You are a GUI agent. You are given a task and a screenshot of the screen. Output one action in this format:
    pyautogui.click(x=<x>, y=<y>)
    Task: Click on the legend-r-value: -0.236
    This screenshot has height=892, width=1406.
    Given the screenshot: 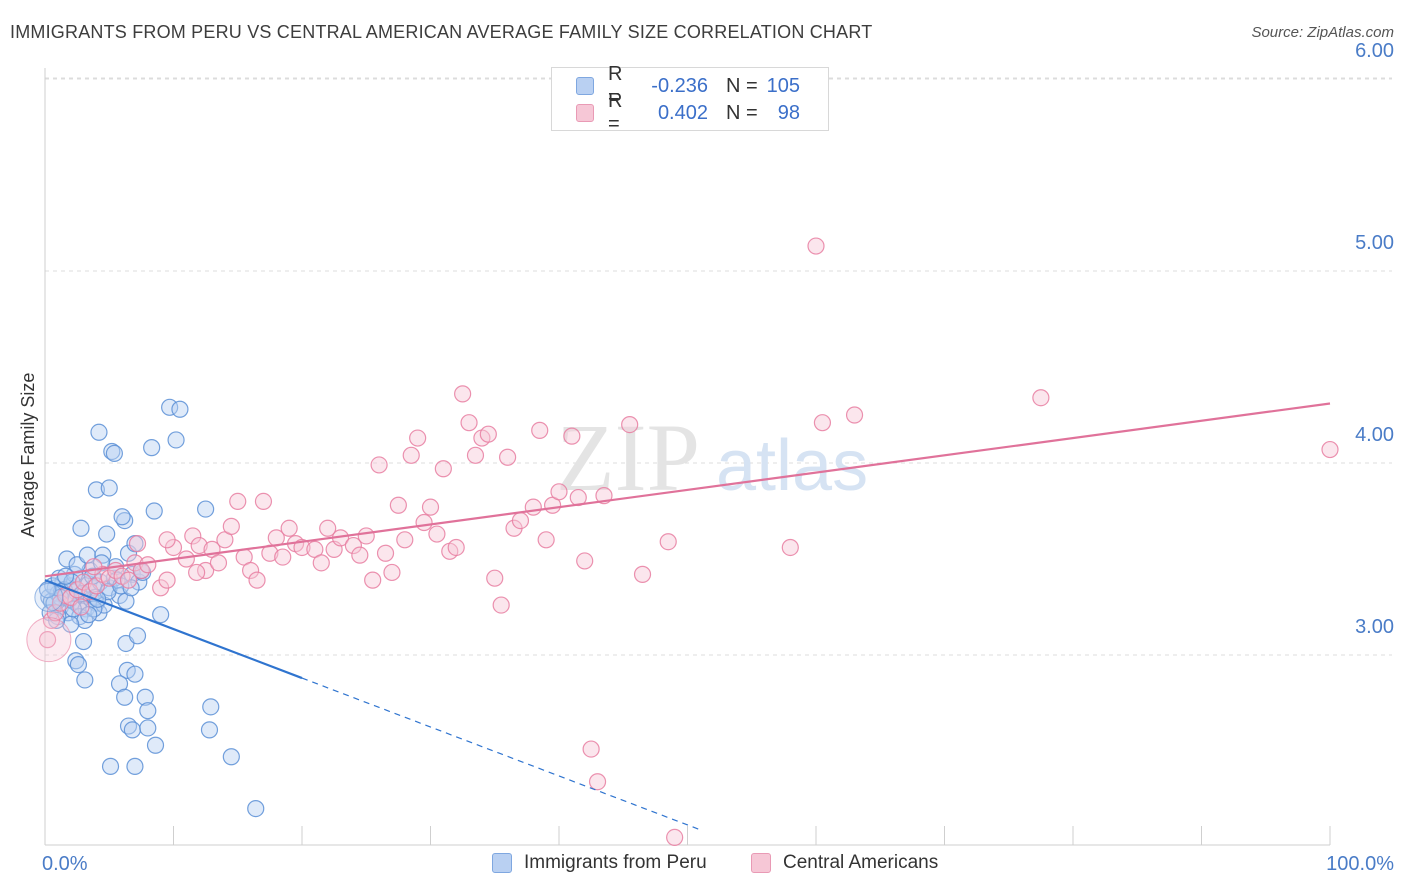 What is the action you would take?
    pyautogui.click(x=679, y=85)
    